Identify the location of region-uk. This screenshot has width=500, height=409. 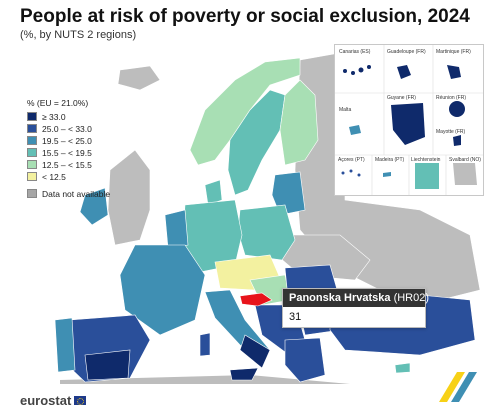
(129, 197).